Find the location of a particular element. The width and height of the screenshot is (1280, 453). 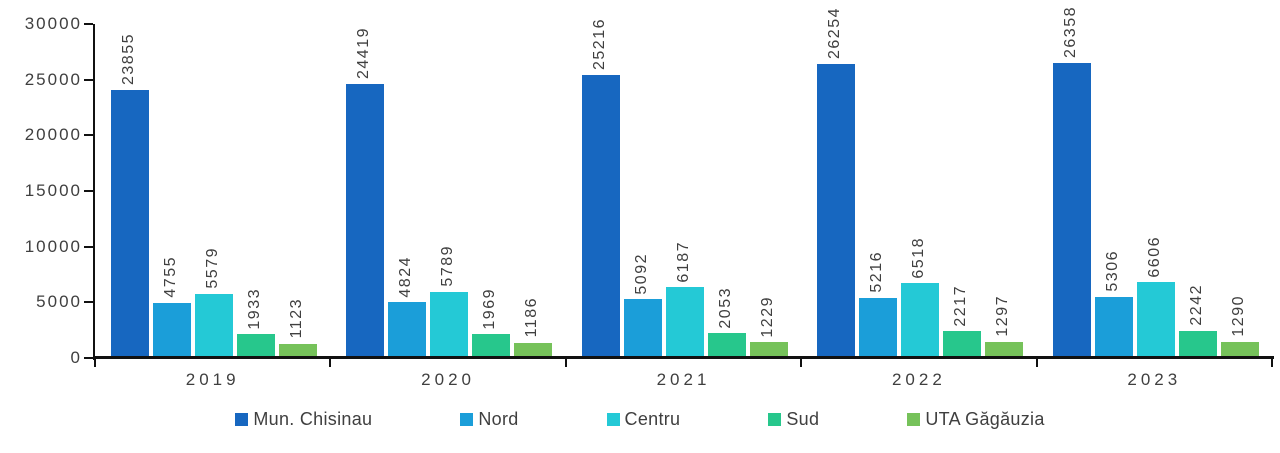

bar-value-label: 6518 is located at coordinates (919, 257).